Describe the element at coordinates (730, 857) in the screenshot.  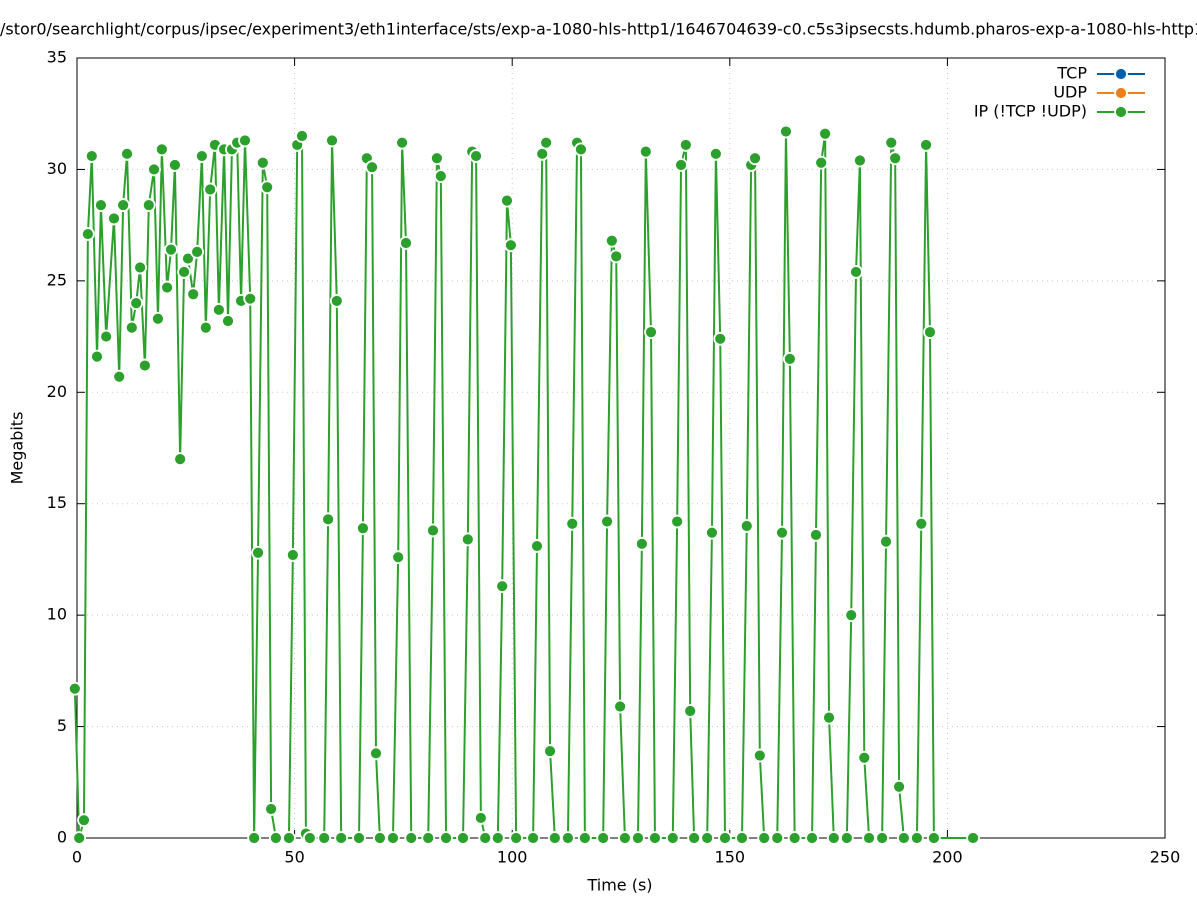
I see `x-tick-label: 150` at that location.